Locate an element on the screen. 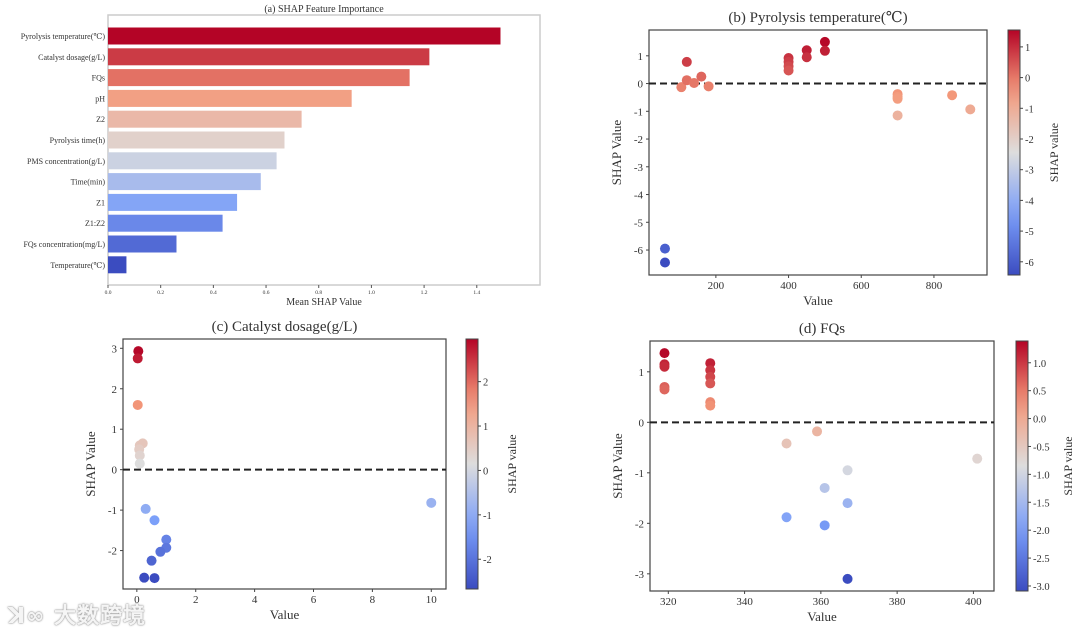 The width and height of the screenshot is (1080, 634). axes-frame-b is located at coordinates (818, 152).